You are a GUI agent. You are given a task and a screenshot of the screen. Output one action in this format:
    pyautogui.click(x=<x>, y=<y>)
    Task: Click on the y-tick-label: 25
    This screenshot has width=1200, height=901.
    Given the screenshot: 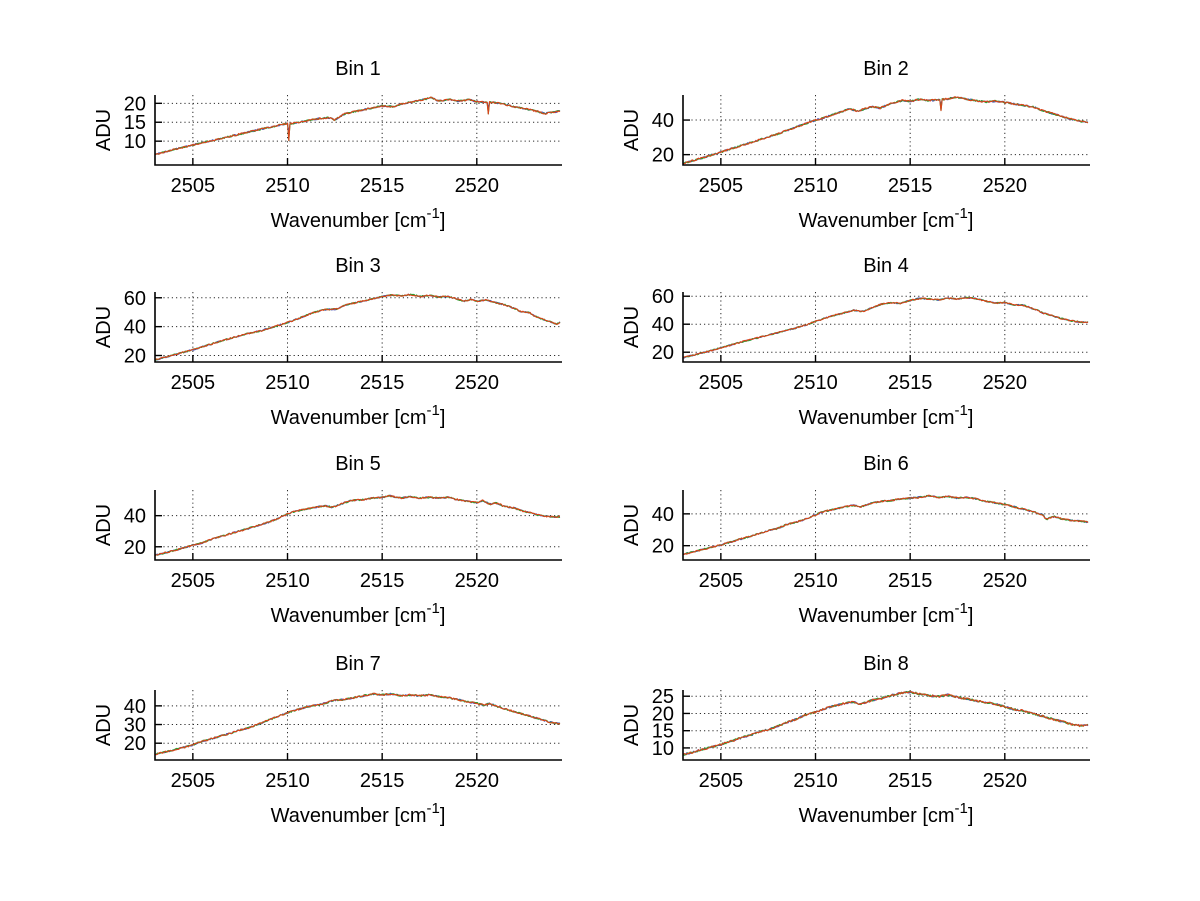 What is the action you would take?
    pyautogui.click(x=663, y=697)
    